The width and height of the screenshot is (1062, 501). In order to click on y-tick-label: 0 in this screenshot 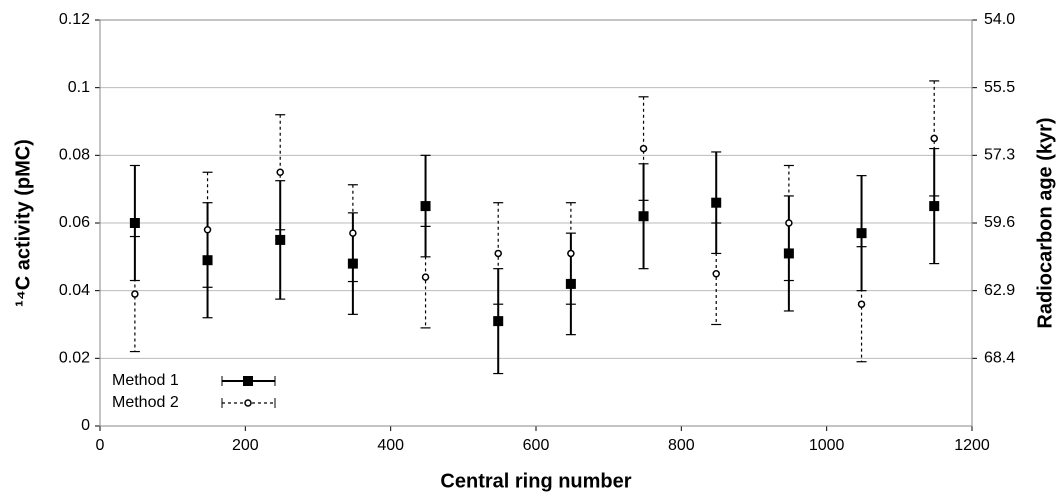, I will do `click(85, 425)`.